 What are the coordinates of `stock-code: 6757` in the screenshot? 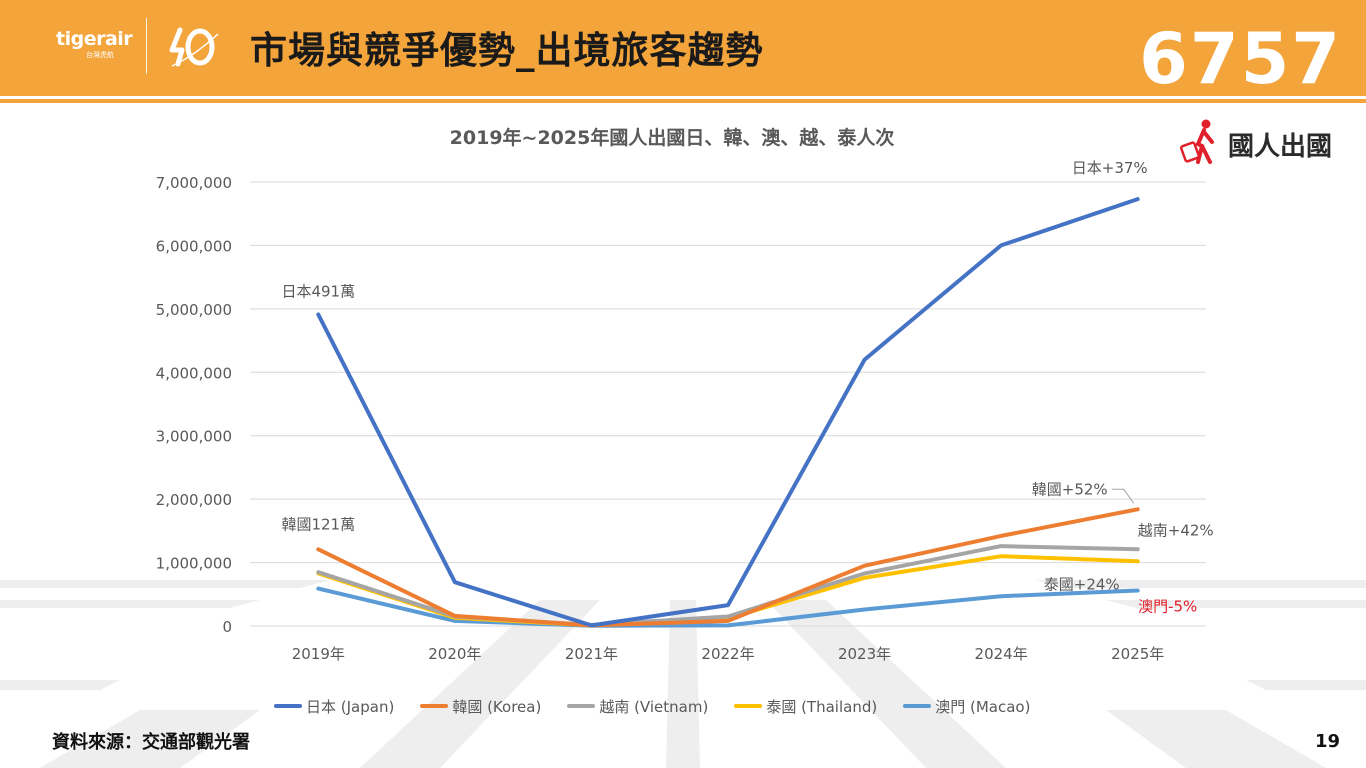 It's located at (1240, 59).